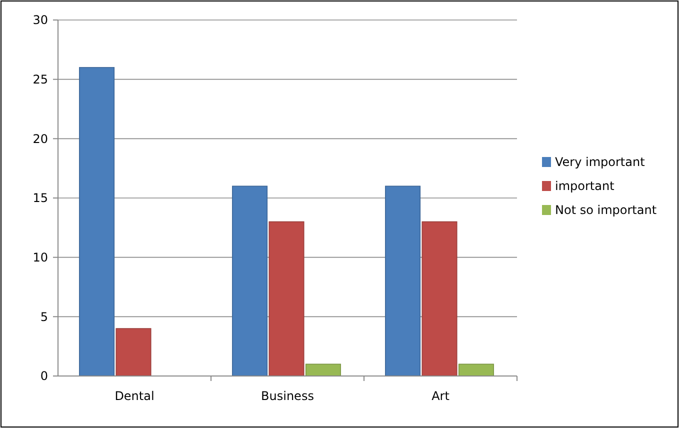  I want to click on y-tick-label: 10, so click(40, 257).